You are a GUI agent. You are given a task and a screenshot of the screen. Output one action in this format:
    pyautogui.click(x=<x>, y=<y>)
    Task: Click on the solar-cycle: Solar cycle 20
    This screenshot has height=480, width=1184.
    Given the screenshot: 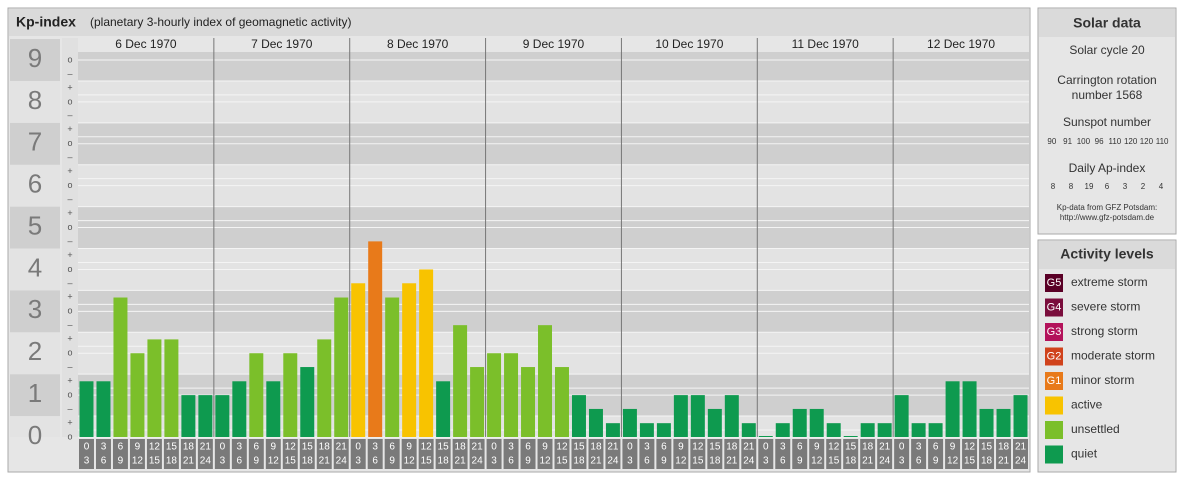 What is the action you would take?
    pyautogui.click(x=1107, y=50)
    